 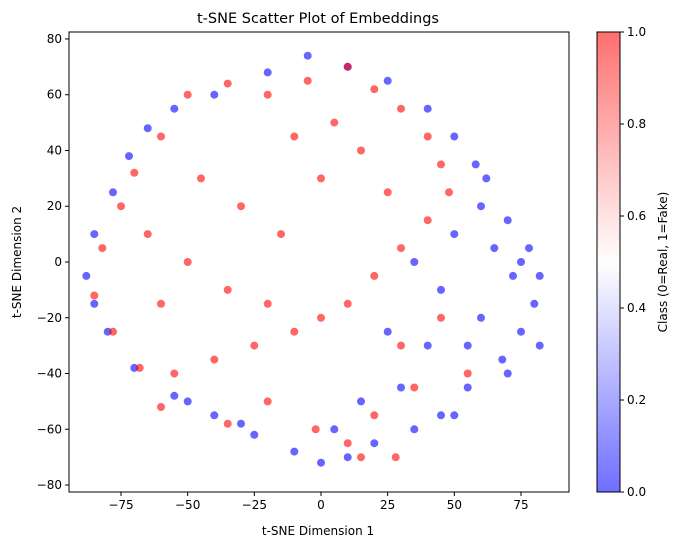 I want to click on x-axis-ticks: −75 −50 −25 0 25 50 75, so click(x=318, y=502).